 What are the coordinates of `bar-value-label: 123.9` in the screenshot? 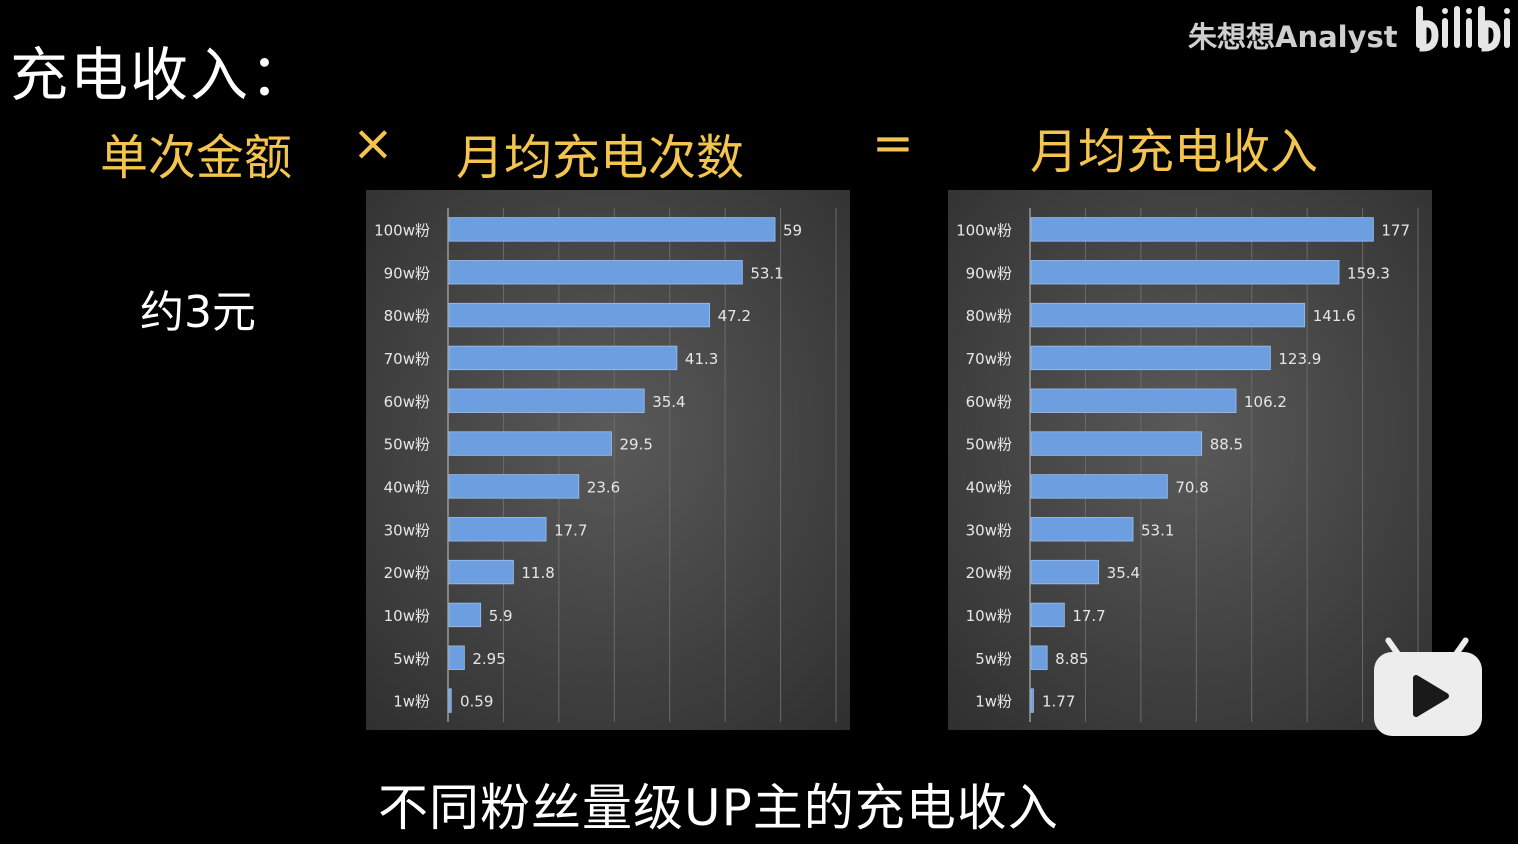 It's located at (1299, 359).